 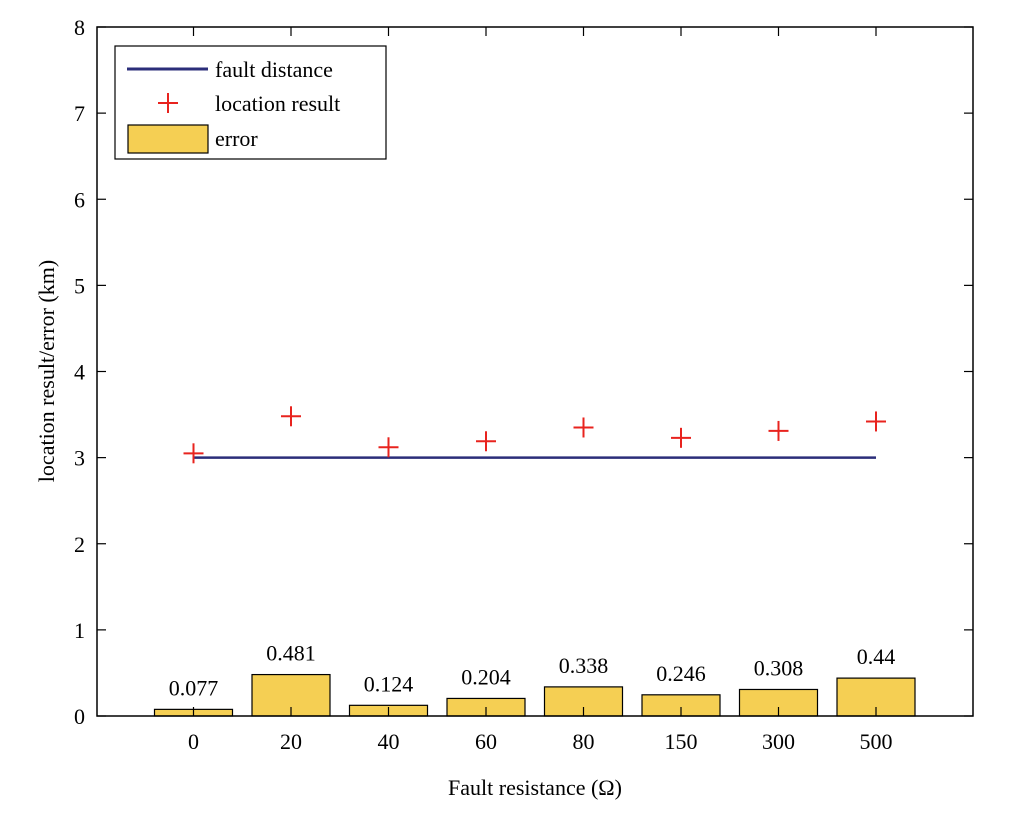 What do you see at coordinates (540, 741) in the screenshot?
I see `x-tick-labels: 0 20 40 60 80 150 300 500` at bounding box center [540, 741].